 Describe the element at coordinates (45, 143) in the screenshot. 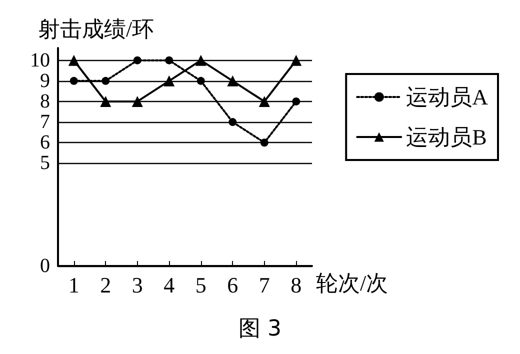

I see `y-tick-label: 6` at that location.